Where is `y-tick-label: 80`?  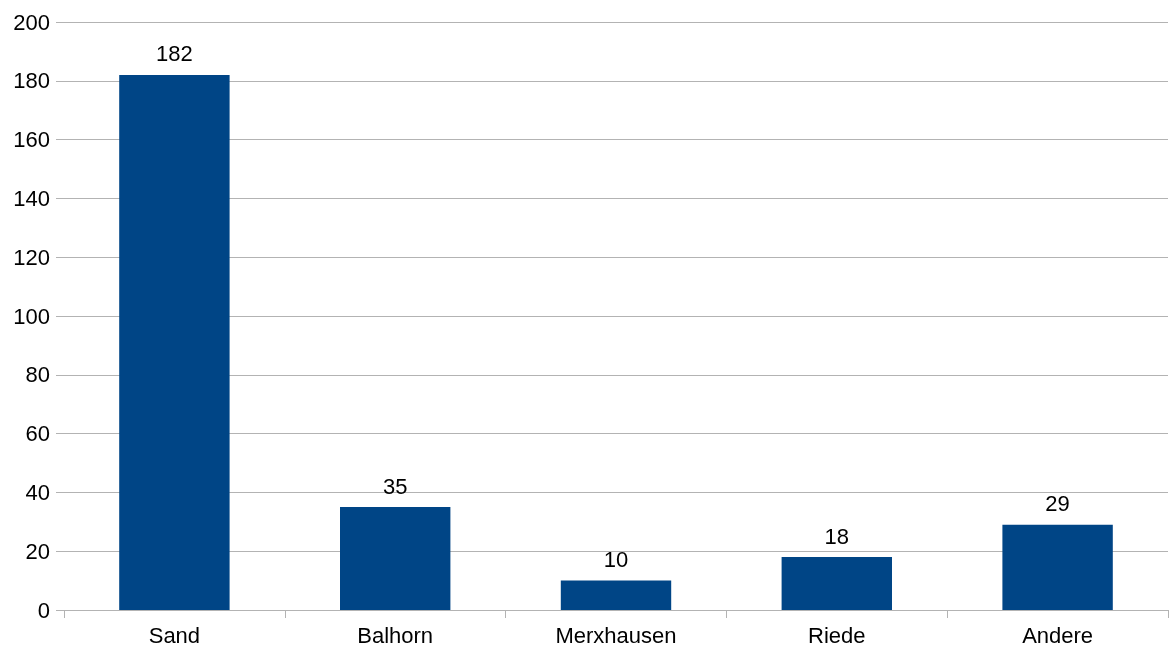 y-tick-label: 80 is located at coordinates (37, 375).